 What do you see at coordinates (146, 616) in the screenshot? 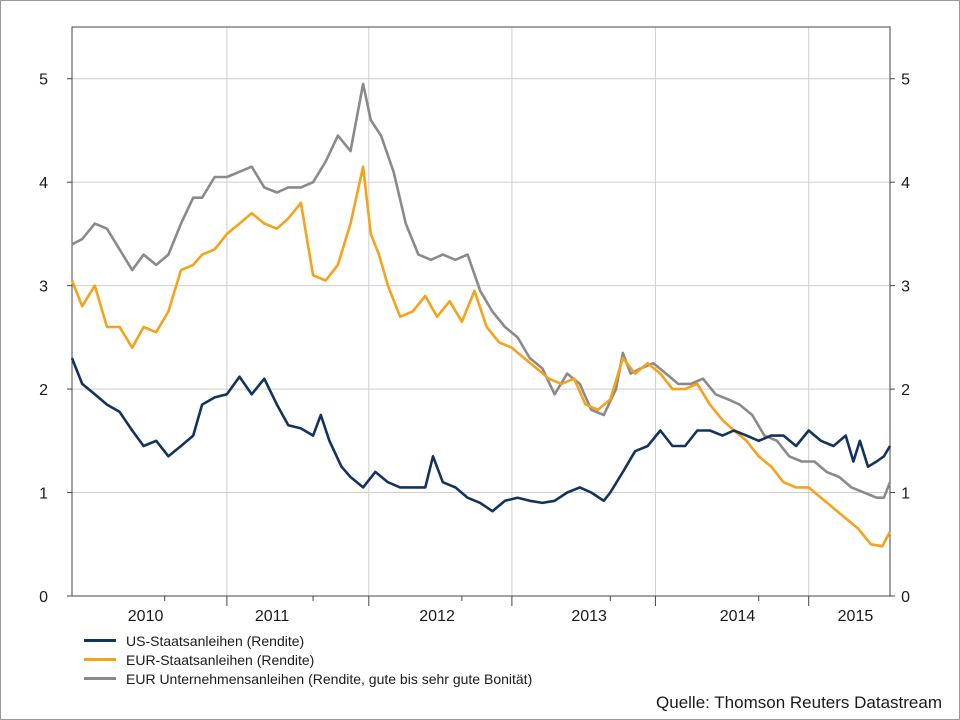
I see `x-tick-label: 2010` at bounding box center [146, 616].